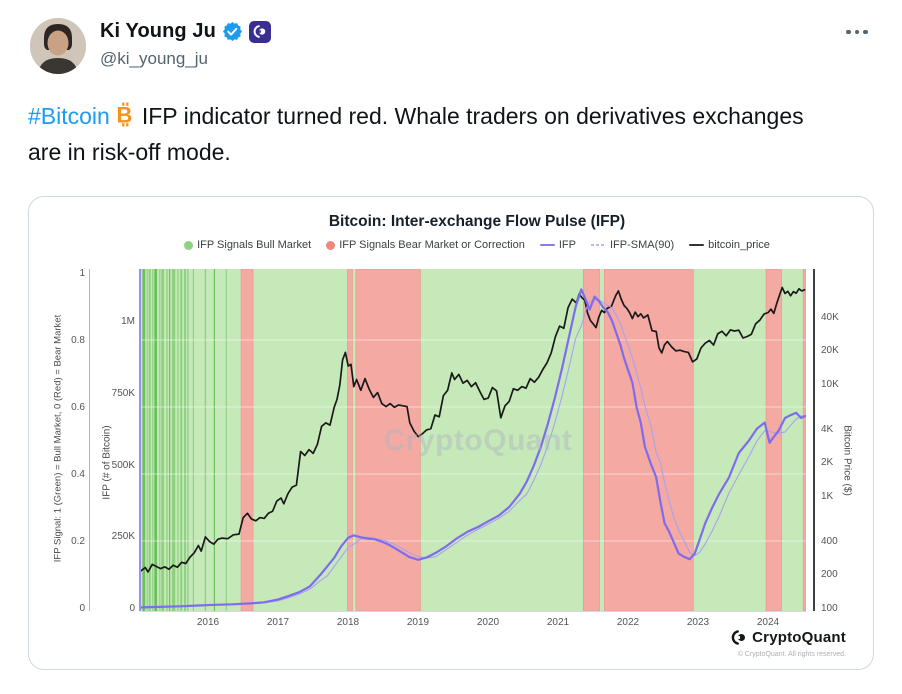 The height and width of the screenshot is (694, 902). Describe the element at coordinates (78, 474) in the screenshot. I see `signal-tick-label: 0.4` at that location.